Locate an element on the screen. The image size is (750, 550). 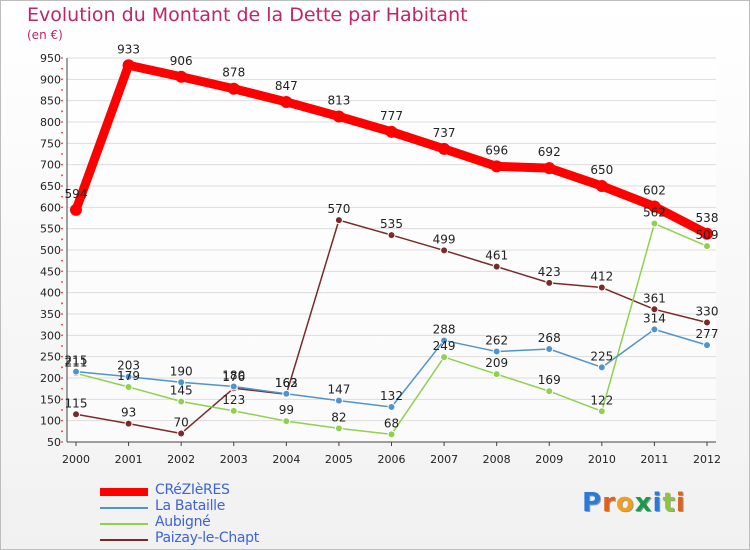
data-label: 777 is located at coordinates (391, 116).